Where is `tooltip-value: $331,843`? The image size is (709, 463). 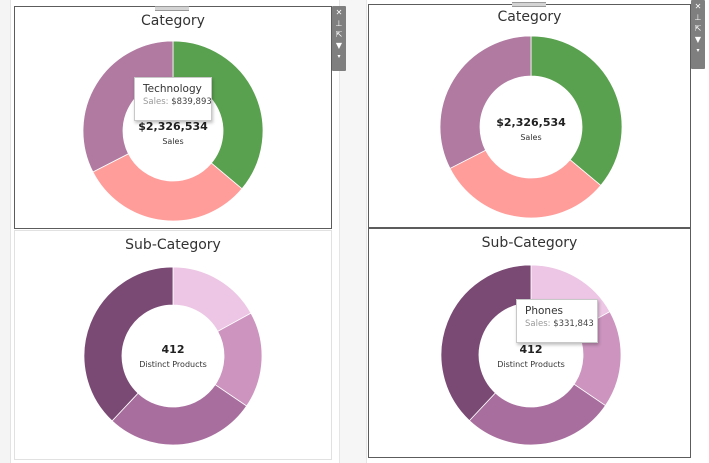
tooltip-value: $331,843 is located at coordinates (573, 324).